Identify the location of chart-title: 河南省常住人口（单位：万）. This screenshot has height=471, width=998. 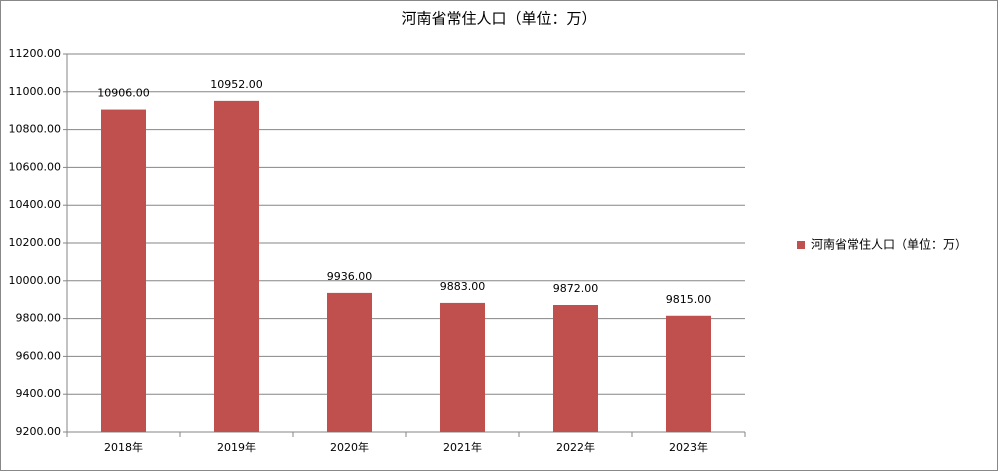
(498, 19).